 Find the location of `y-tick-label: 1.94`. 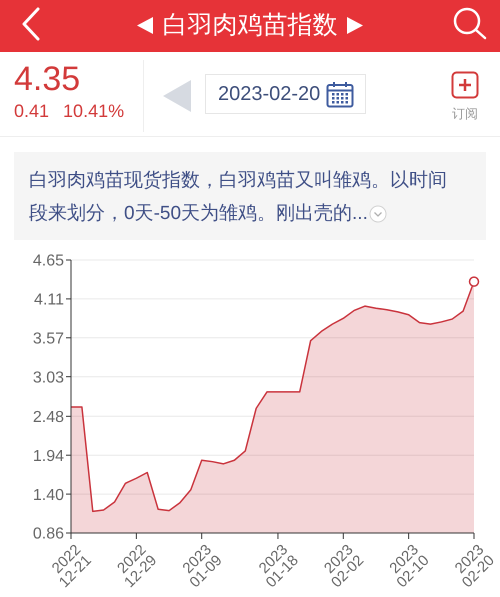

y-tick-label: 1.94 is located at coordinates (48, 456).